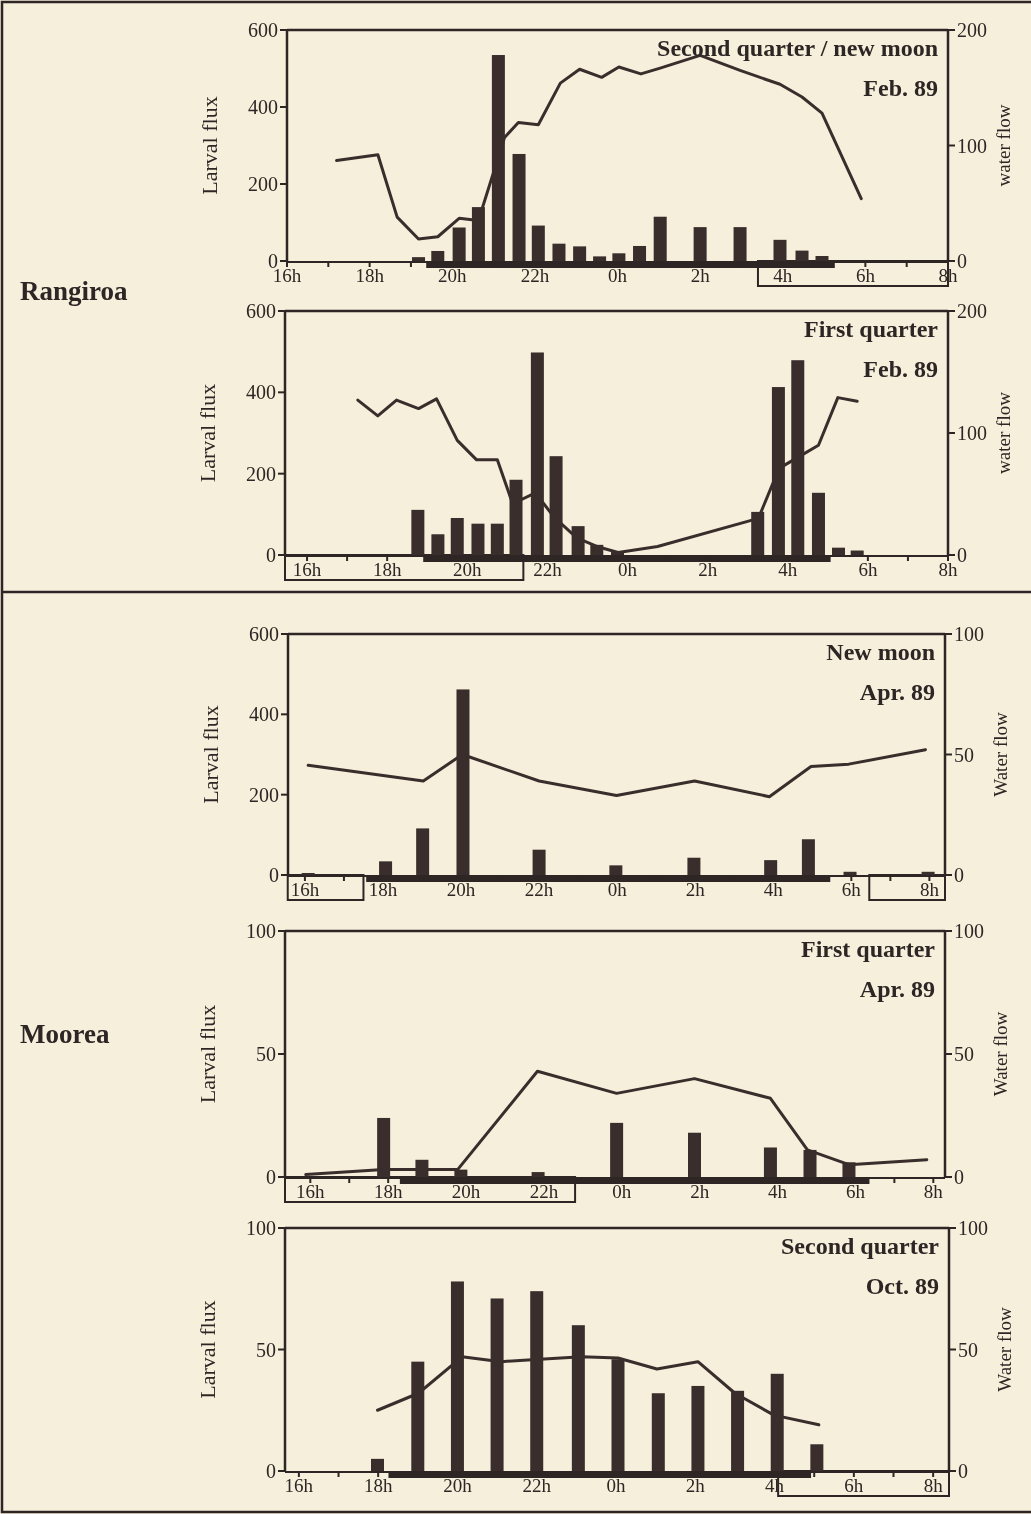 This screenshot has height=1514, width=1031. What do you see at coordinates (797, 48) in the screenshot?
I see `chart-title: Second quarter / new moon` at bounding box center [797, 48].